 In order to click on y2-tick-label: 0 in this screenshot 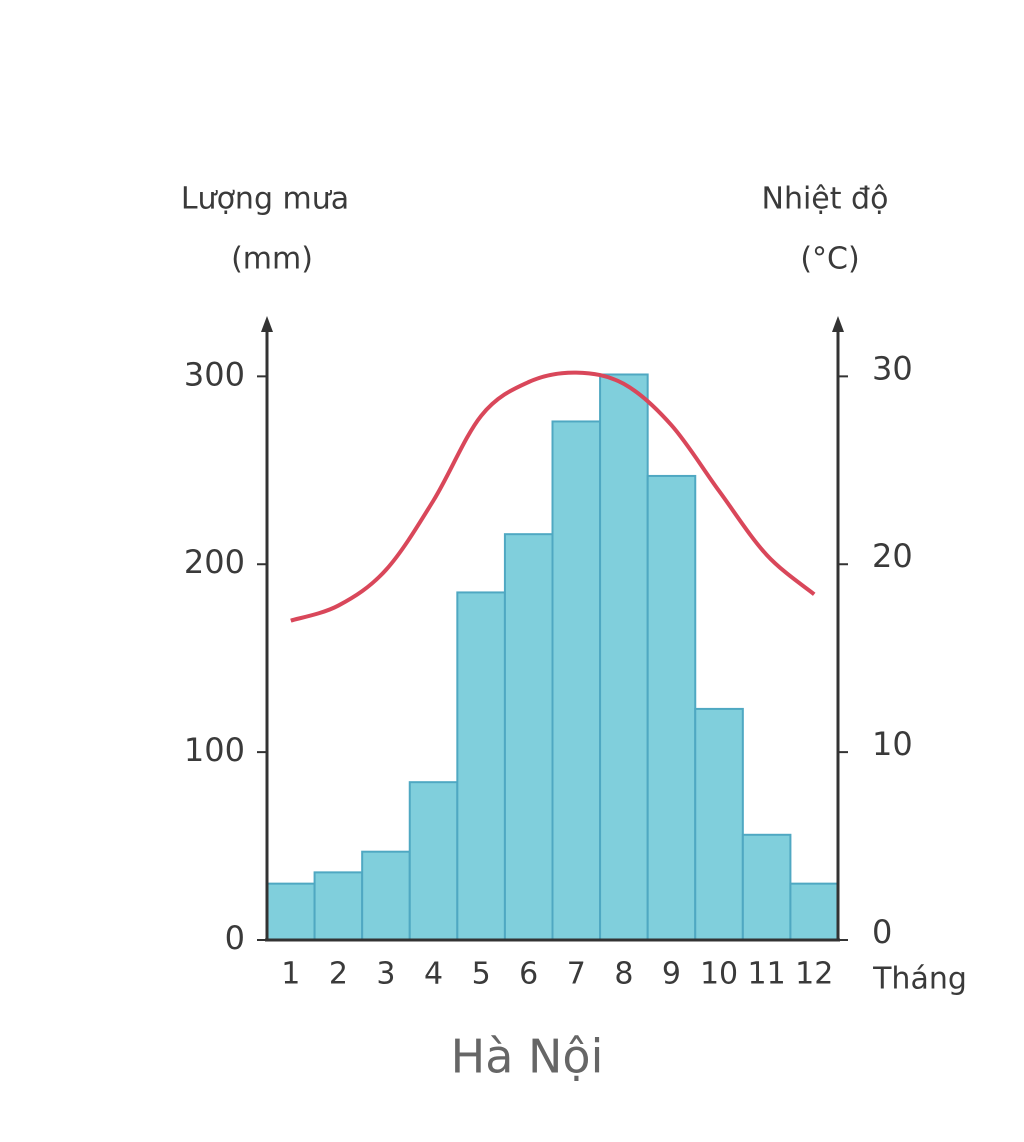, I will do `click(882, 932)`.